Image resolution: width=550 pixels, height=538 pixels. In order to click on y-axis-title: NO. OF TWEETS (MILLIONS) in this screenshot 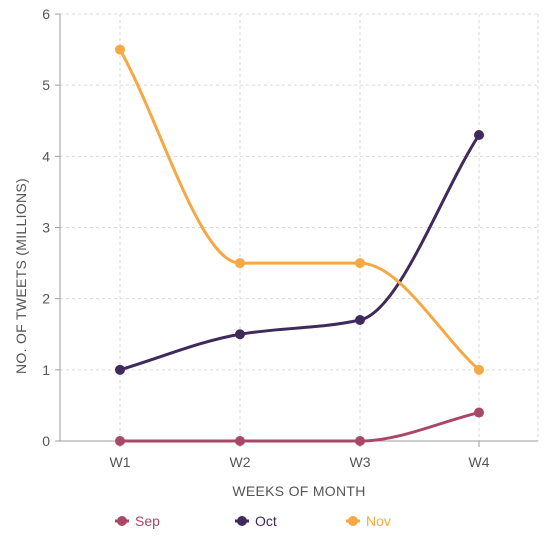, I will do `click(21, 276)`.